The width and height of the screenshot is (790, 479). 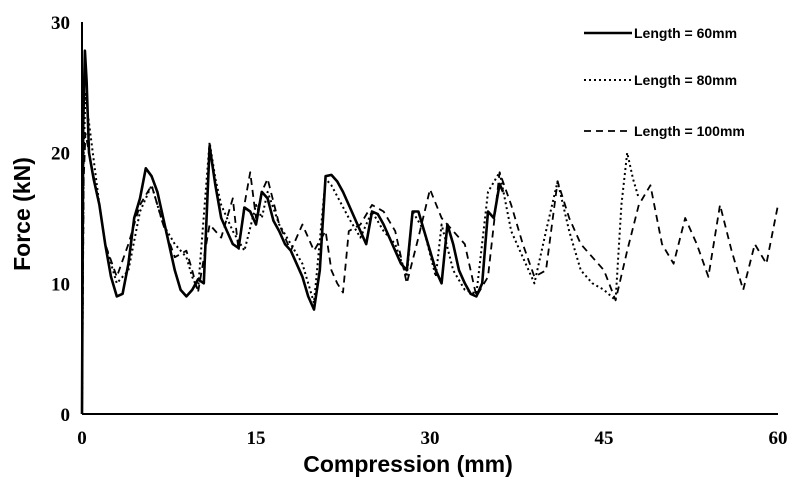 I want to click on x-tick-label: 15, so click(x=256, y=438).